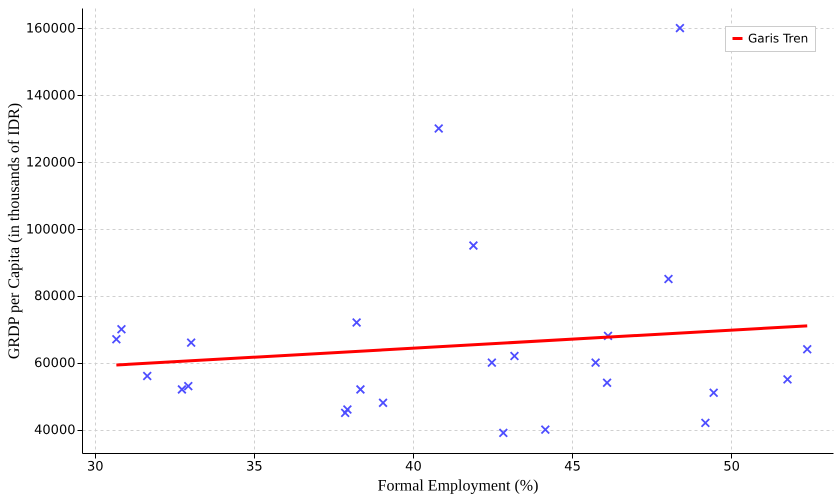  Describe the element at coordinates (55, 364) in the screenshot. I see `y-tick-label: 60000` at that location.